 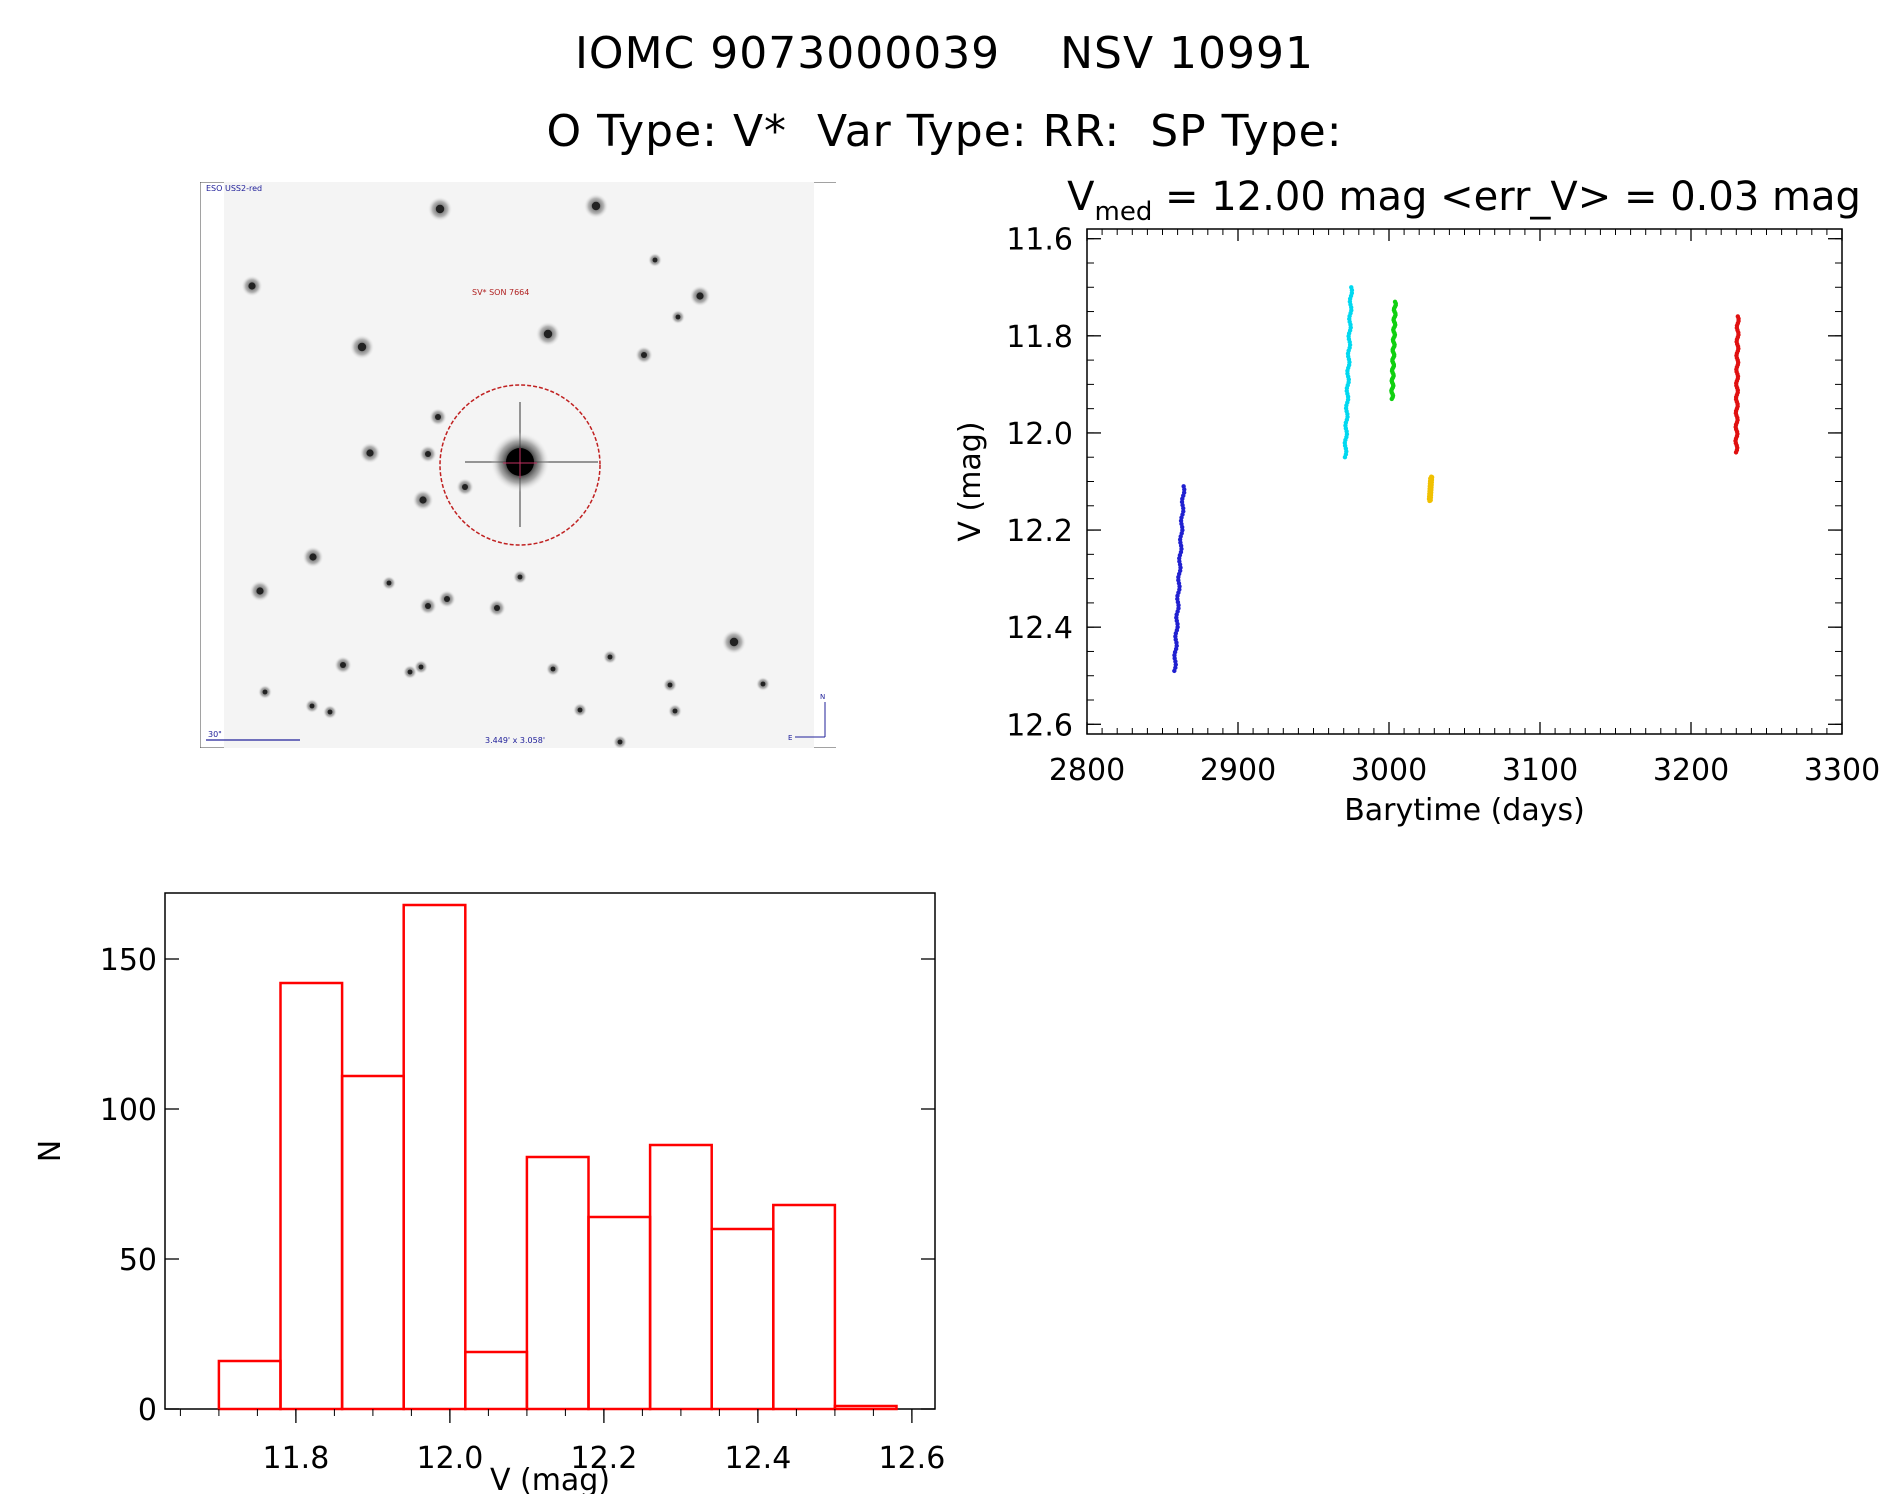 I want to click on y-tick-label: 100, so click(x=128, y=1110).